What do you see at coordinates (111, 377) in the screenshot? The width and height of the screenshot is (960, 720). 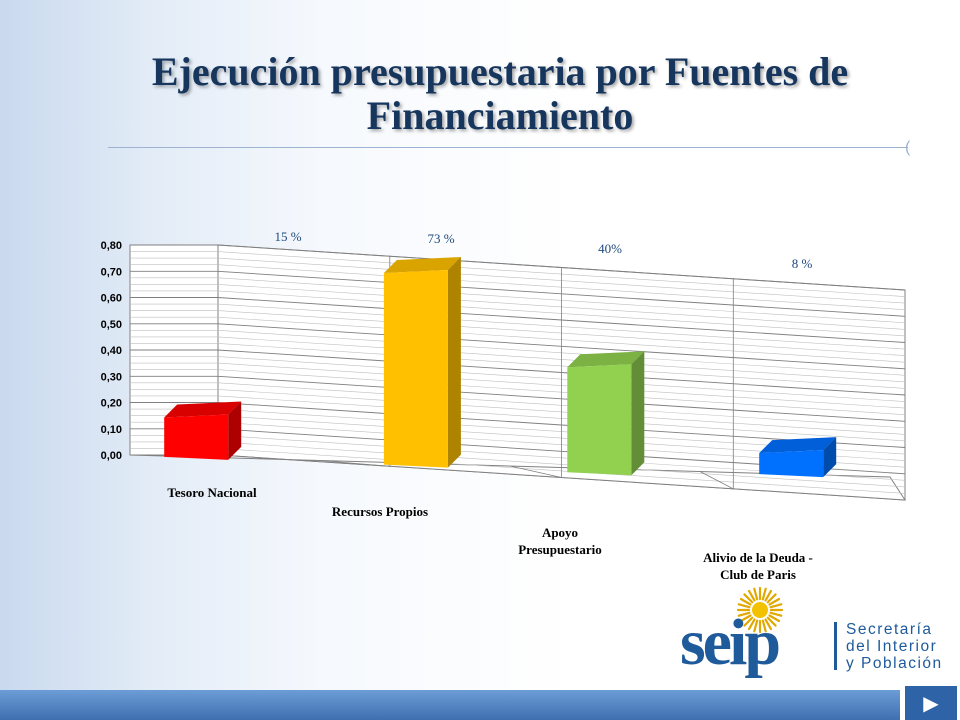 I see `y-tick-label: 0,30` at bounding box center [111, 377].